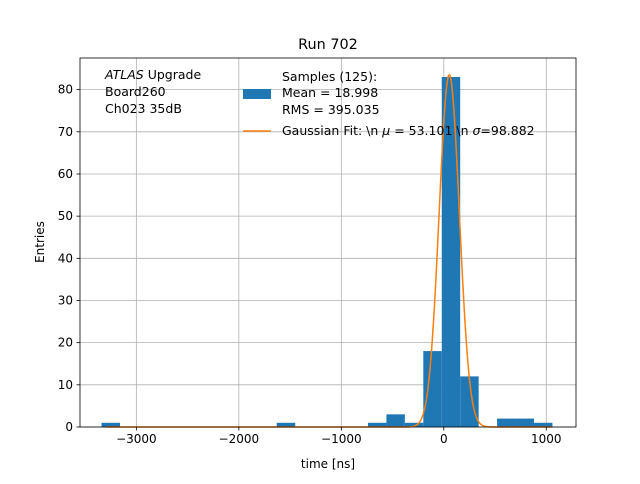  What do you see at coordinates (329, 76) in the screenshot?
I see `legend-samples-header: Samples (125):` at bounding box center [329, 76].